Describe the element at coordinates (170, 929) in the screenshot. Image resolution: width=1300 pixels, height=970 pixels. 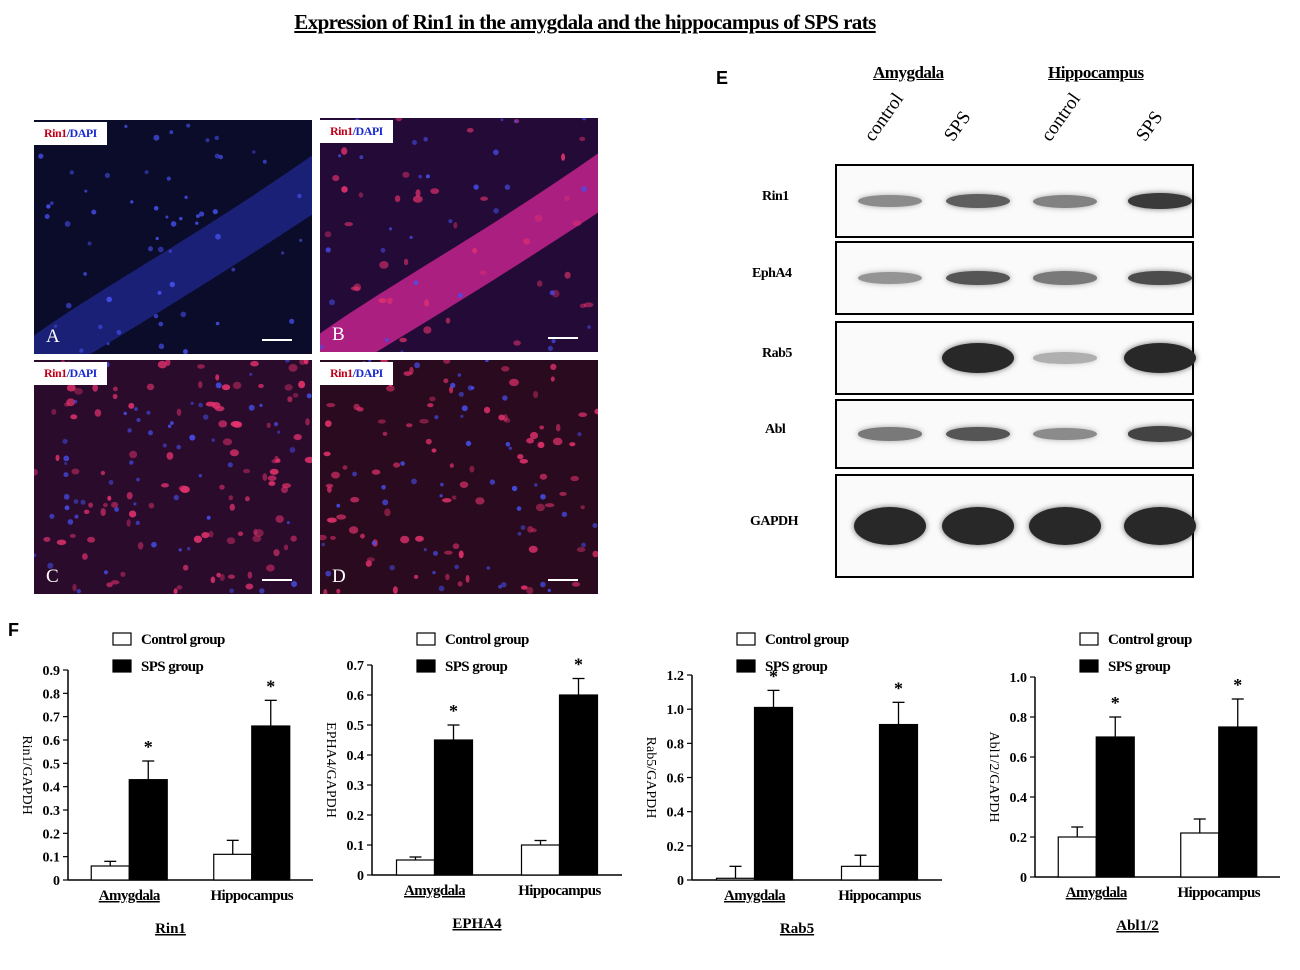
I see `chart-title: Rin1` at that location.